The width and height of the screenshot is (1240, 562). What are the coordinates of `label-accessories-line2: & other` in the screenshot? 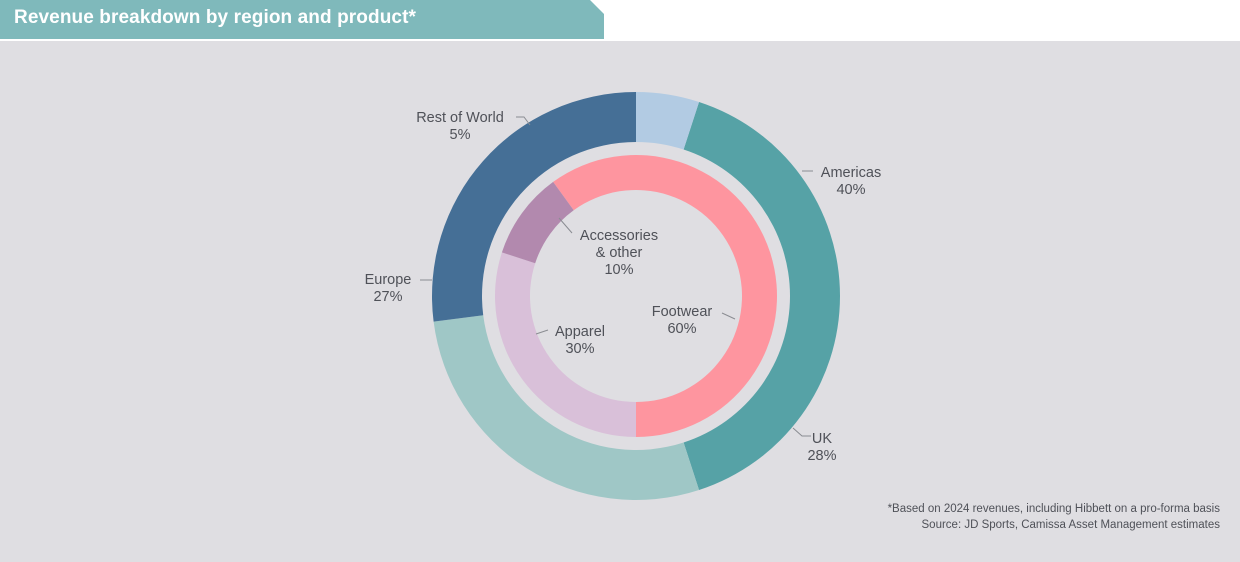 It's located at (619, 253).